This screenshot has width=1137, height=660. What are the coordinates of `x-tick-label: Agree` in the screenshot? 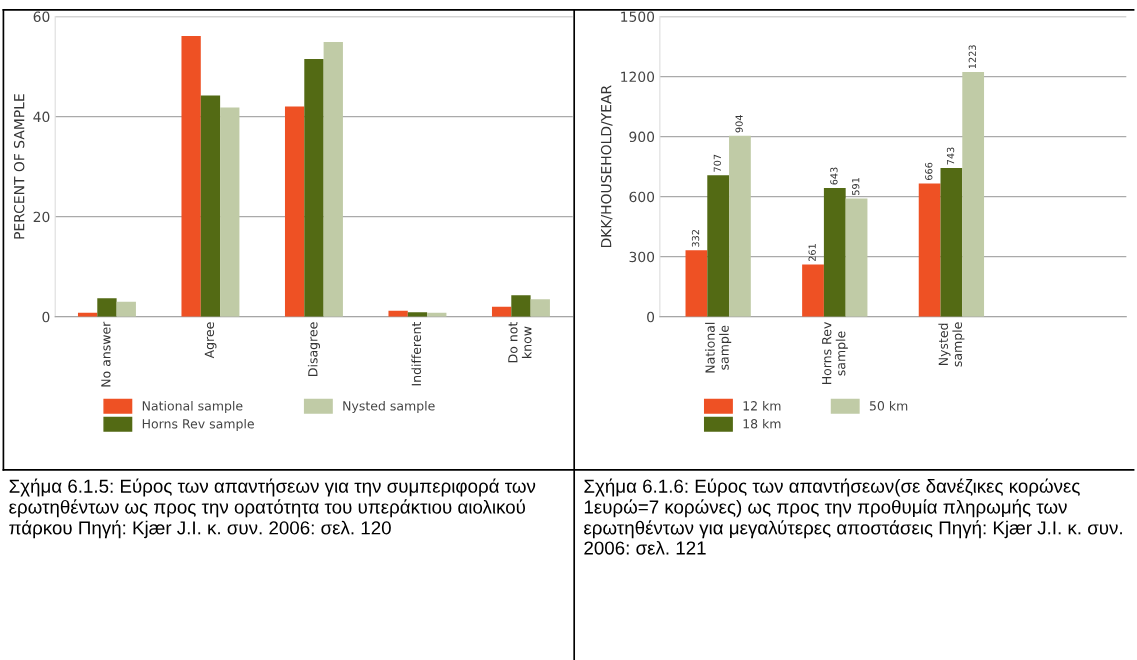 It's located at (210, 340).